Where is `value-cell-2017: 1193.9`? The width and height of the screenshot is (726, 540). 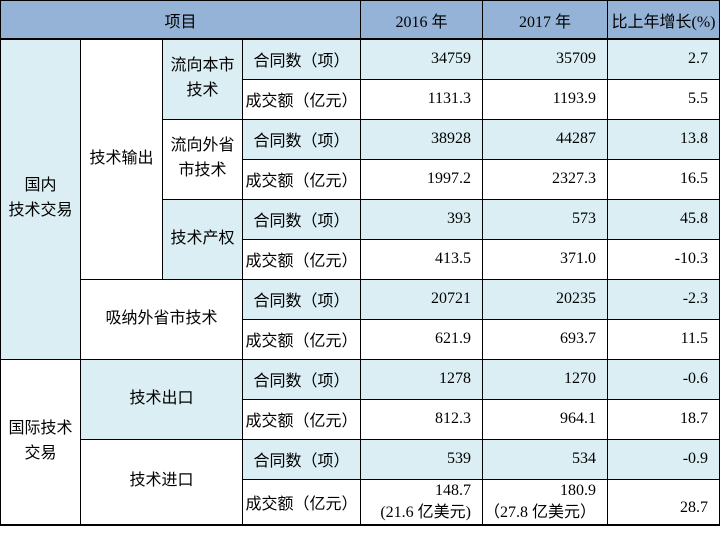
value-cell-2017: 1193.9 is located at coordinates (545, 99).